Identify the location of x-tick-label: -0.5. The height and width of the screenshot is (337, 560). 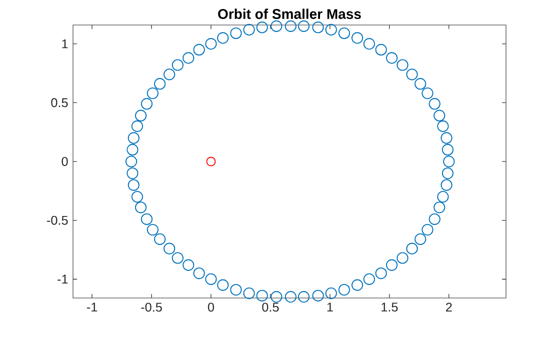
(151, 307).